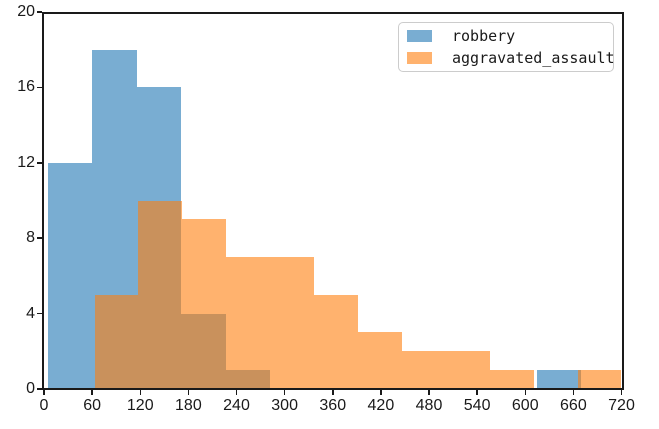 This screenshot has height=429, width=659. What do you see at coordinates (533, 58) in the screenshot?
I see `legend-label-aggravated-assault: aggravated_assault` at bounding box center [533, 58].